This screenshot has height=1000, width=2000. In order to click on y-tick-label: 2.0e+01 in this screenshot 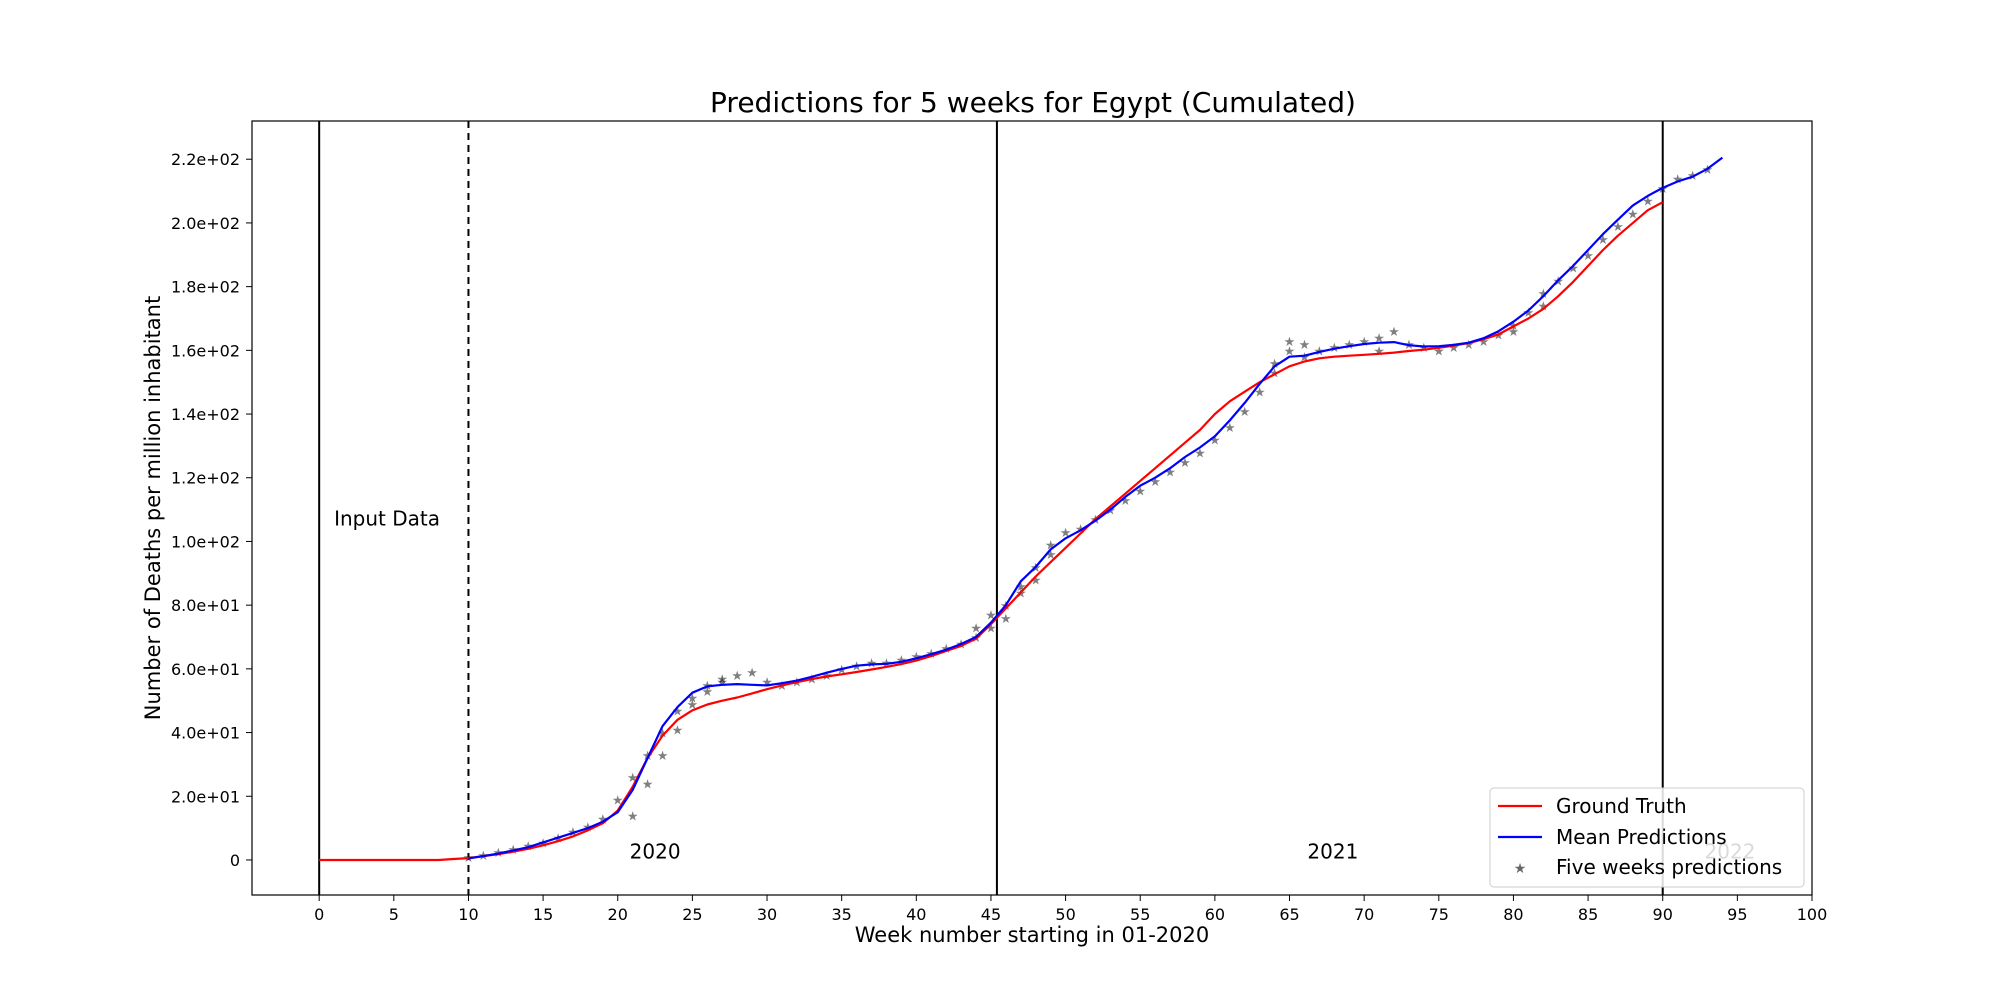, I will do `click(205, 796)`.